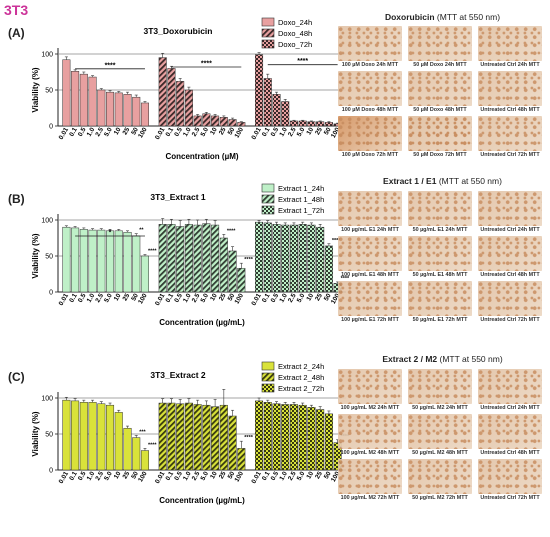 Image resolution: width=550 pixels, height=537 pixels. What do you see at coordinates (152, 445) in the screenshot?
I see `significance-mark: ****` at bounding box center [152, 445].